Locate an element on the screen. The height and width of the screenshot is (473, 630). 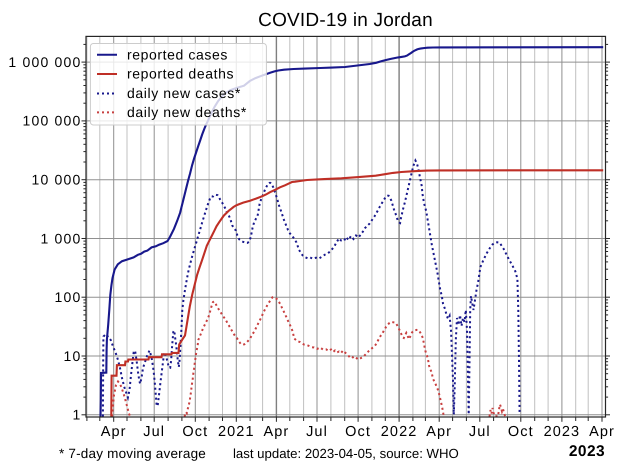
svg-text: 1 000 is located at coordinates (60, 238).